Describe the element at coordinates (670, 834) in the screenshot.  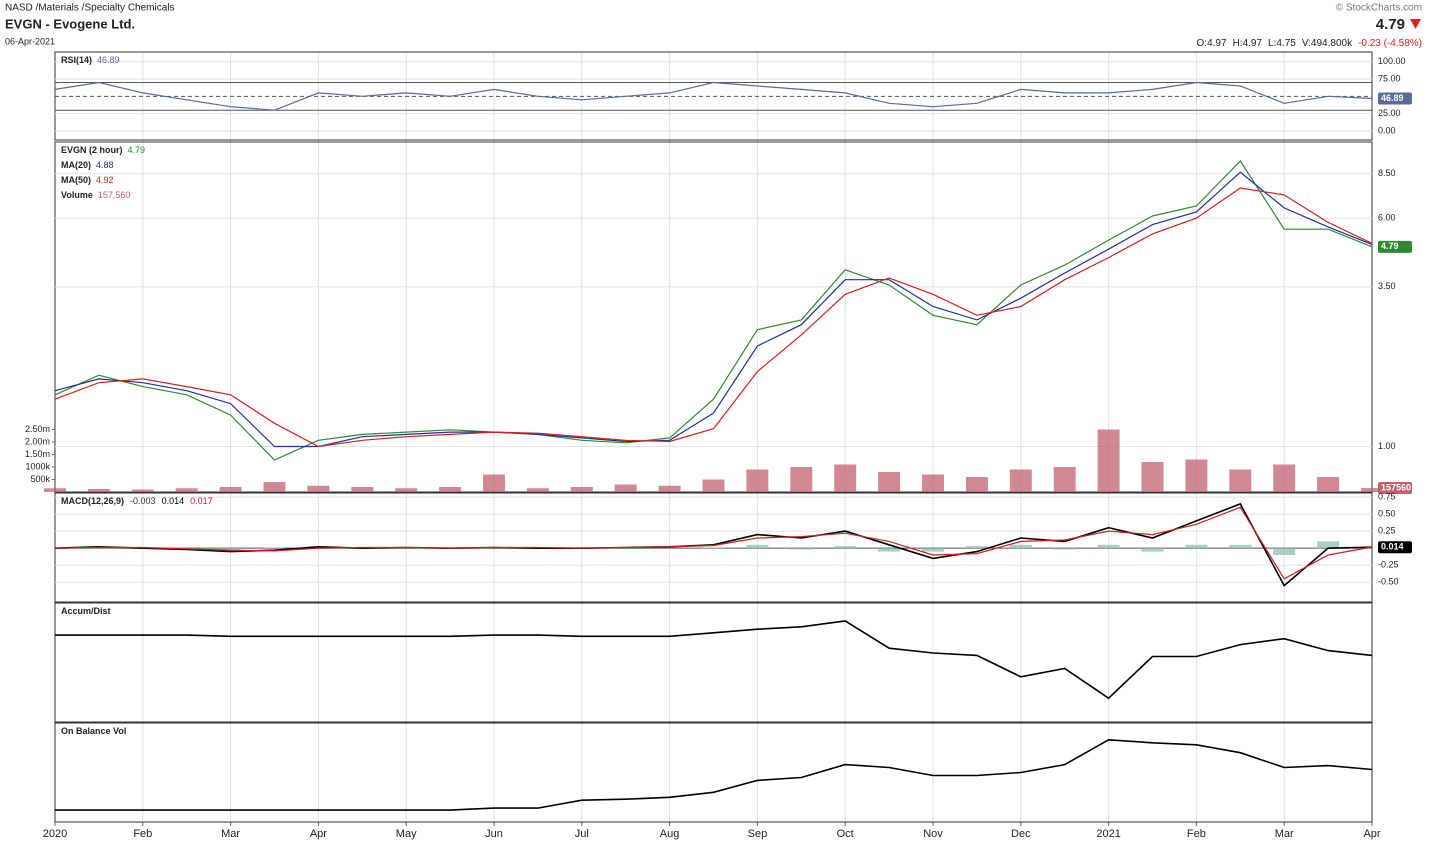
I see `x-tick-label: Aug` at that location.